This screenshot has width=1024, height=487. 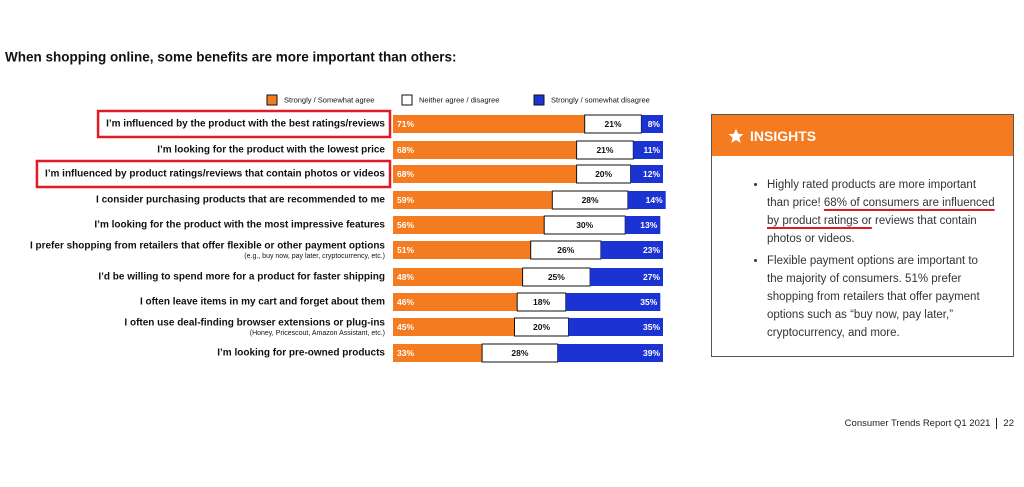 I want to click on value-label: 25%, so click(x=556, y=277).